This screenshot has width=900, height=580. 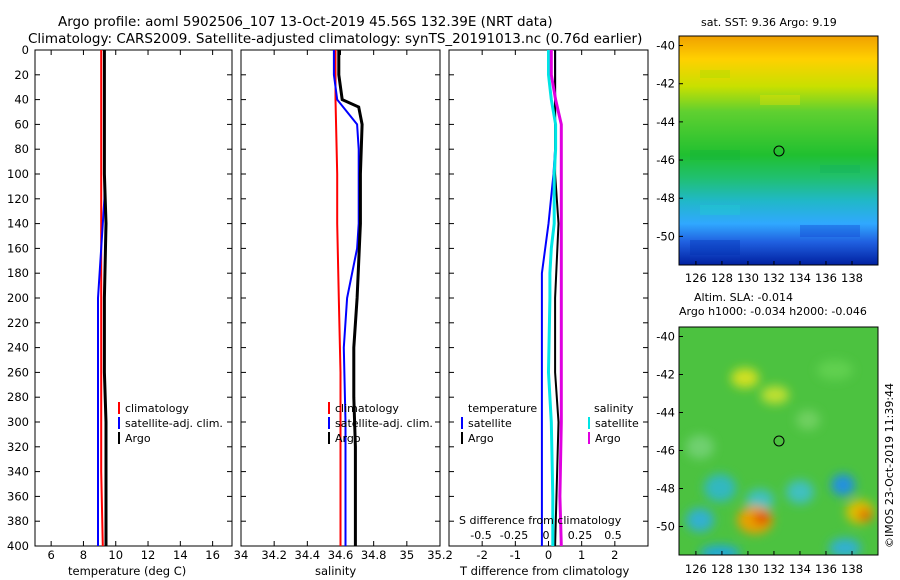 I want to click on x-tick-label: 16, so click(x=212, y=555).